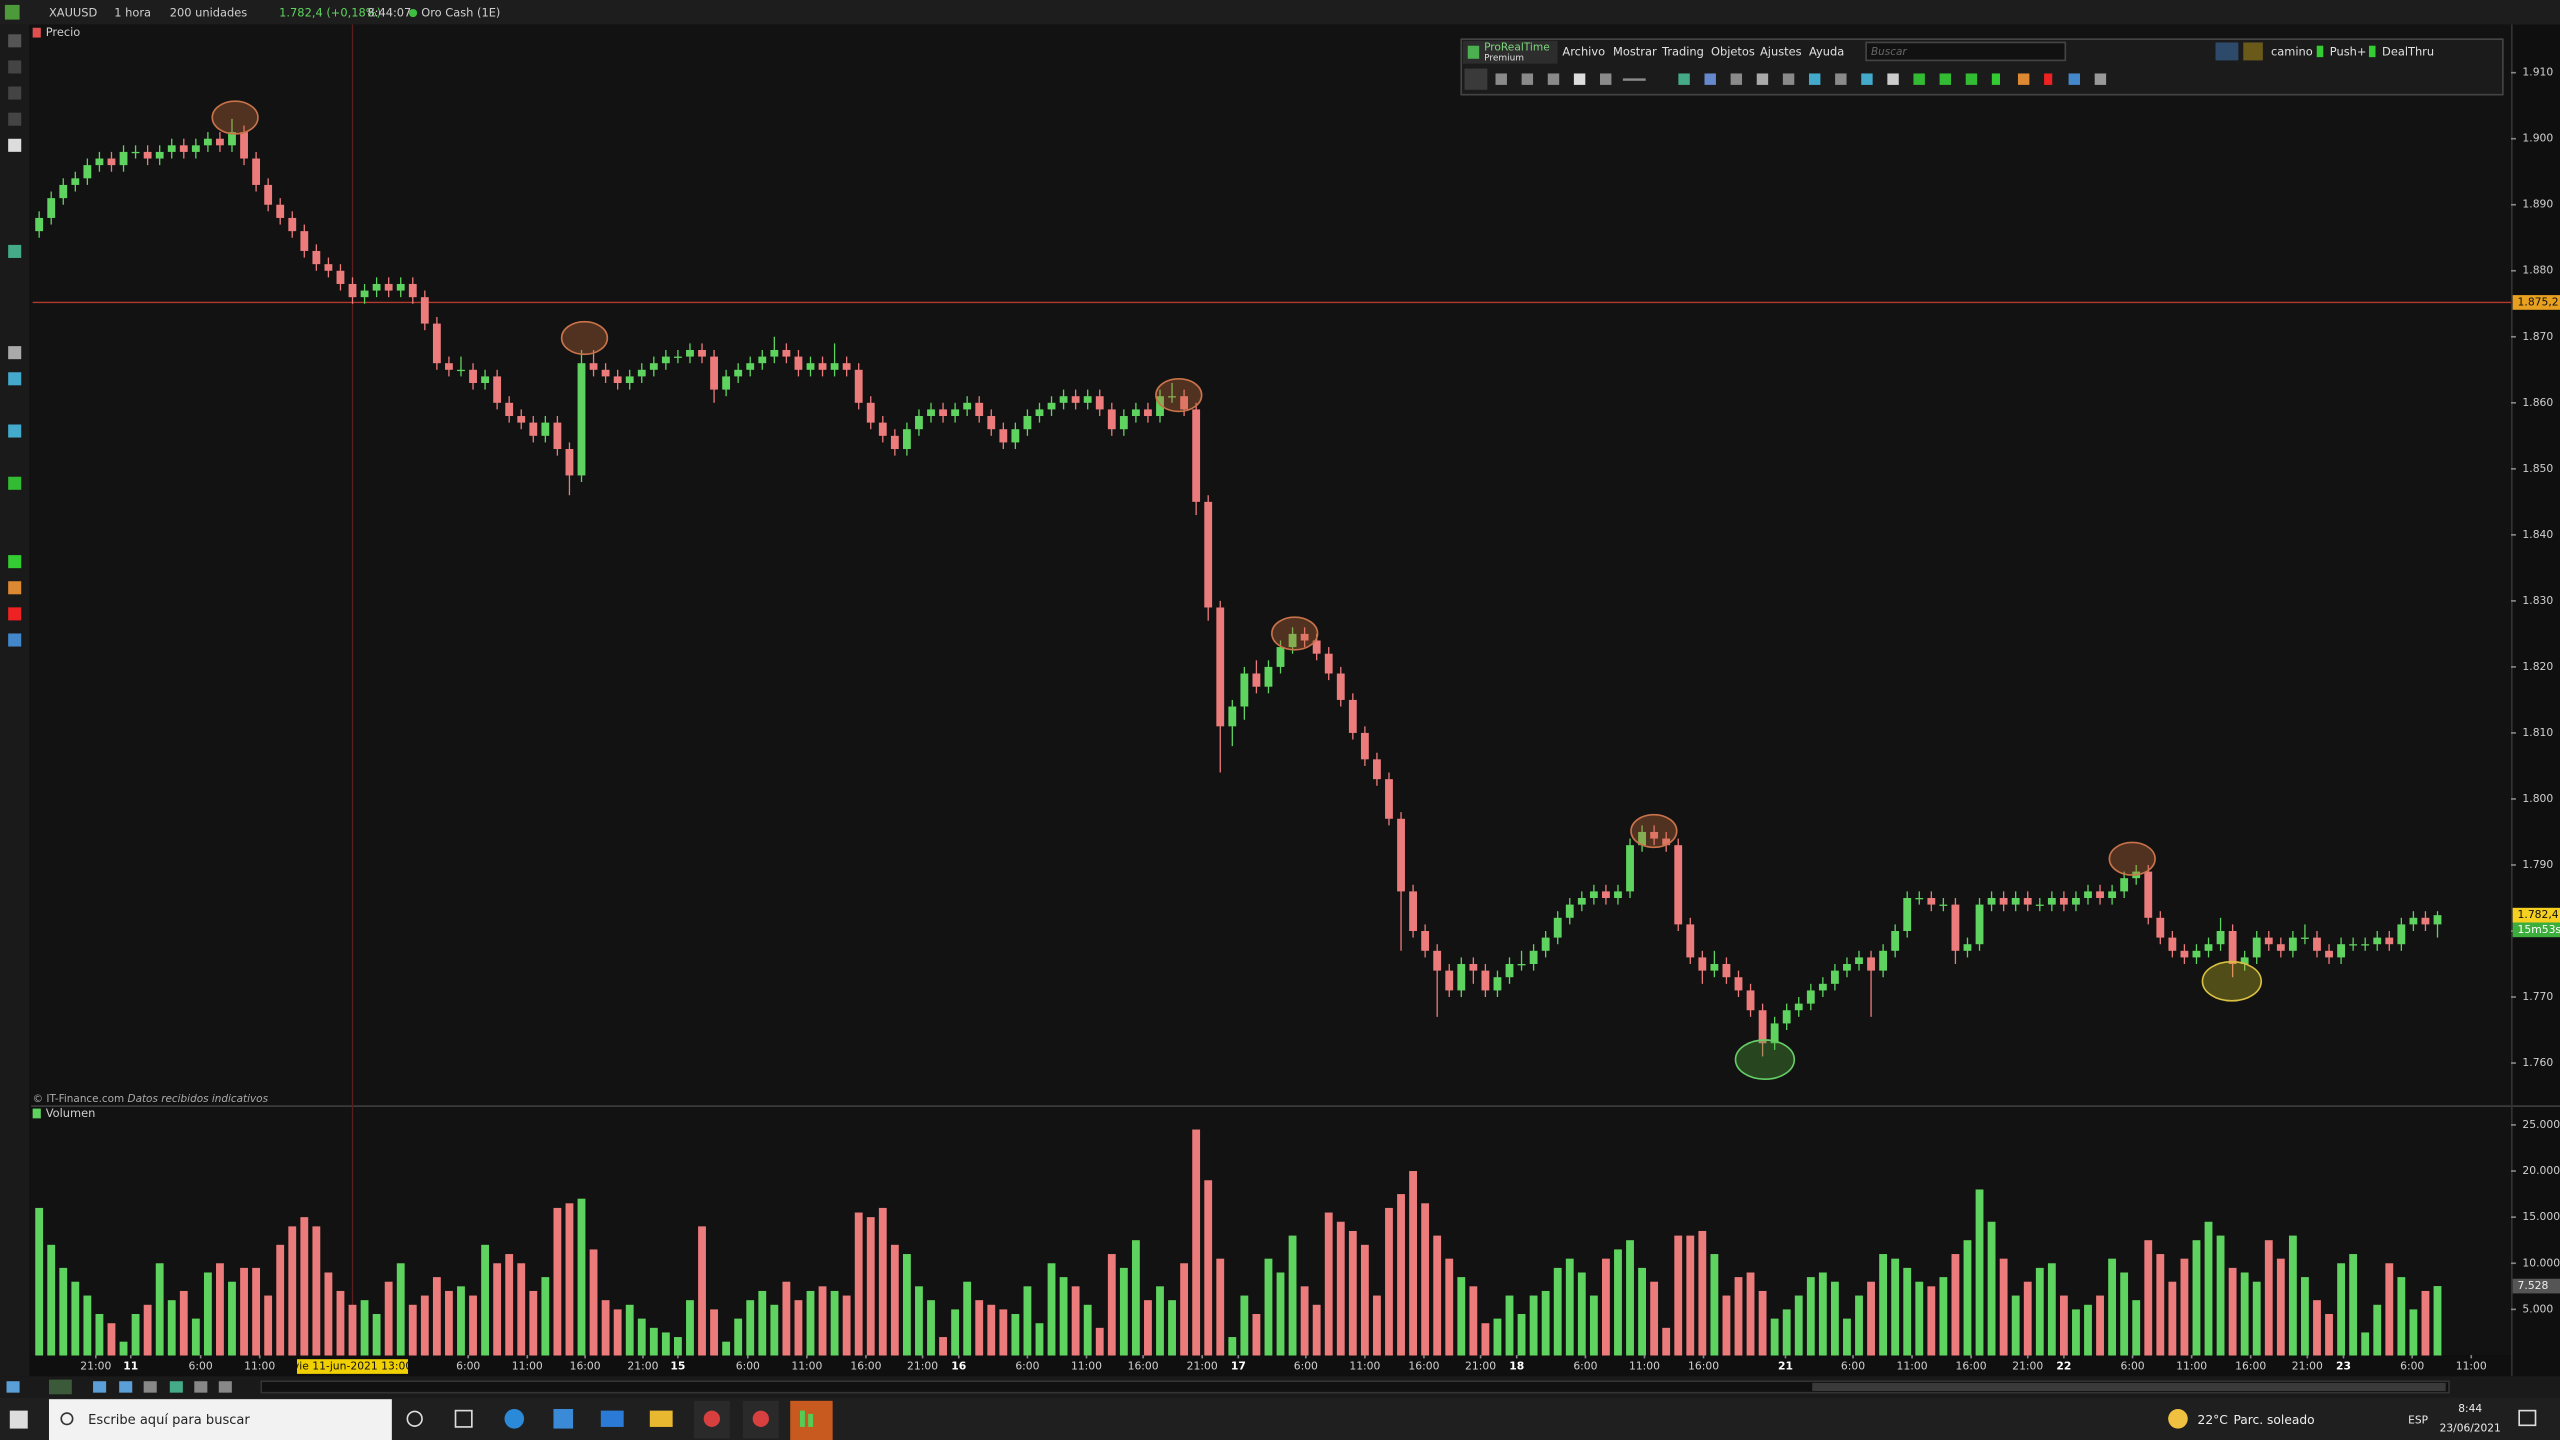  What do you see at coordinates (1966, 51) in the screenshot?
I see `search-box` at bounding box center [1966, 51].